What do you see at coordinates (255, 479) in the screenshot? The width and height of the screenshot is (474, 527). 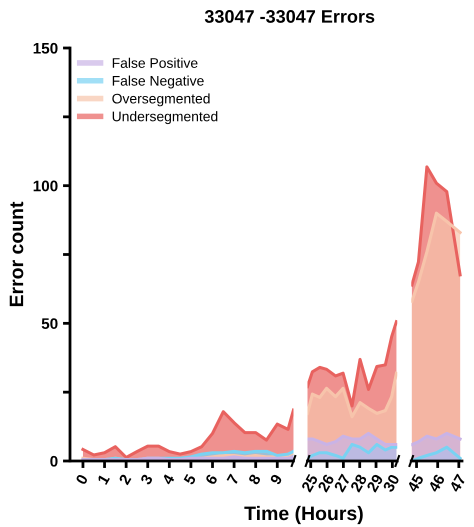 I see `x-tick-label: 8` at bounding box center [255, 479].